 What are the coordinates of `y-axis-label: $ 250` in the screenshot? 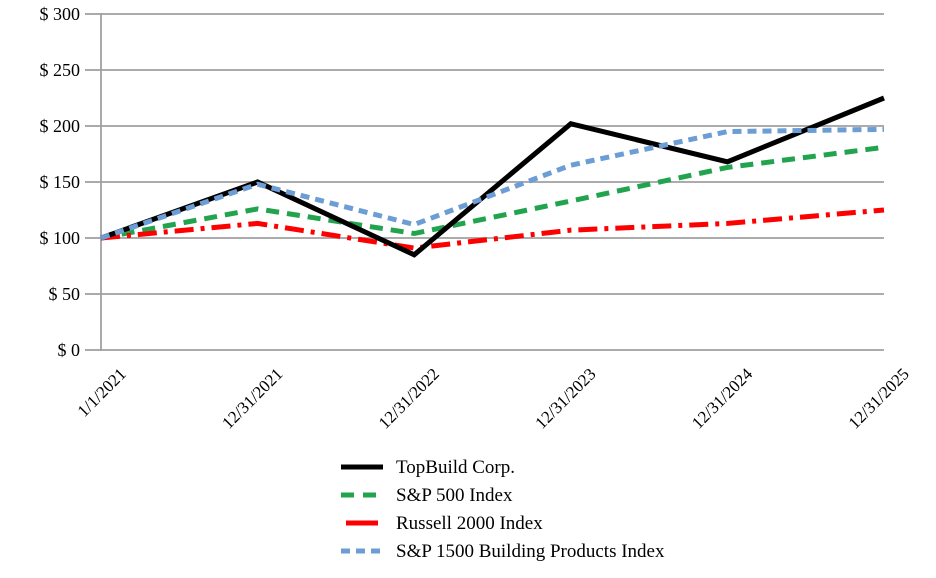 It's located at (60, 70).